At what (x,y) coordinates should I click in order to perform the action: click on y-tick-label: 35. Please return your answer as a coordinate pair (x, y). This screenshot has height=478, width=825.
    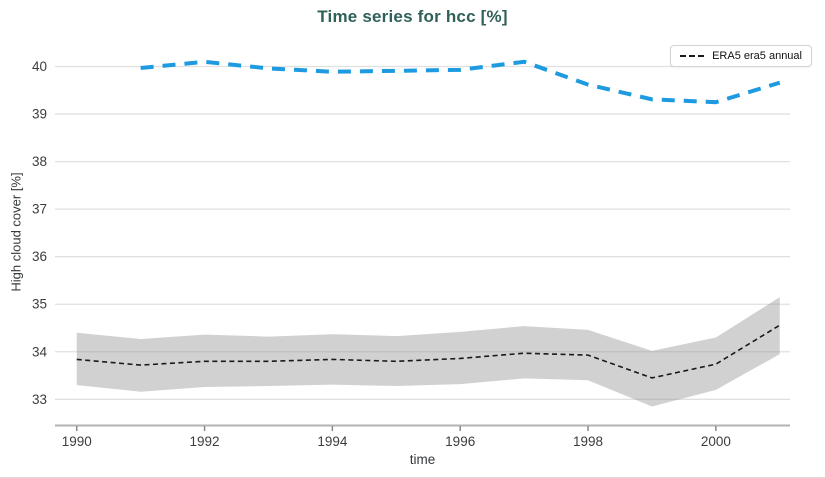
    Looking at the image, I should click on (39, 304).